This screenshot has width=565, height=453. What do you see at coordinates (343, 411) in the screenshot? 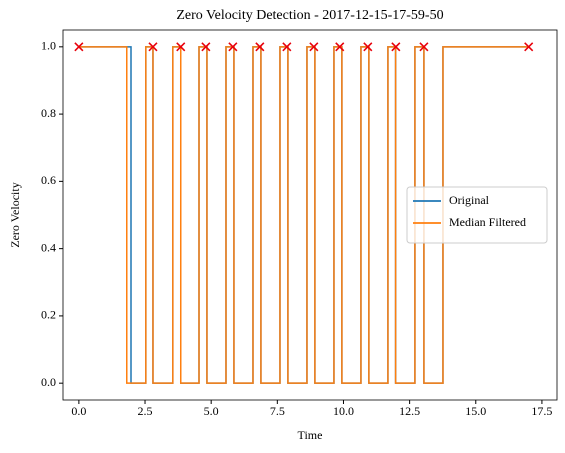
I see `x-tick-label: 10.0` at bounding box center [343, 411].